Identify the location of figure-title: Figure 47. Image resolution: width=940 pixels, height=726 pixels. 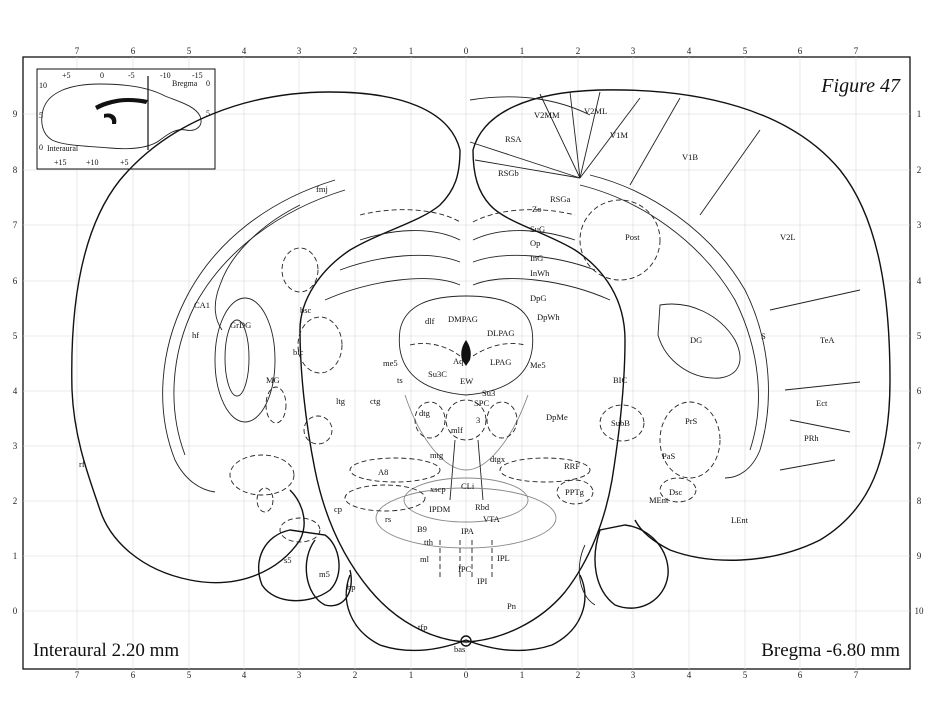
(860, 86).